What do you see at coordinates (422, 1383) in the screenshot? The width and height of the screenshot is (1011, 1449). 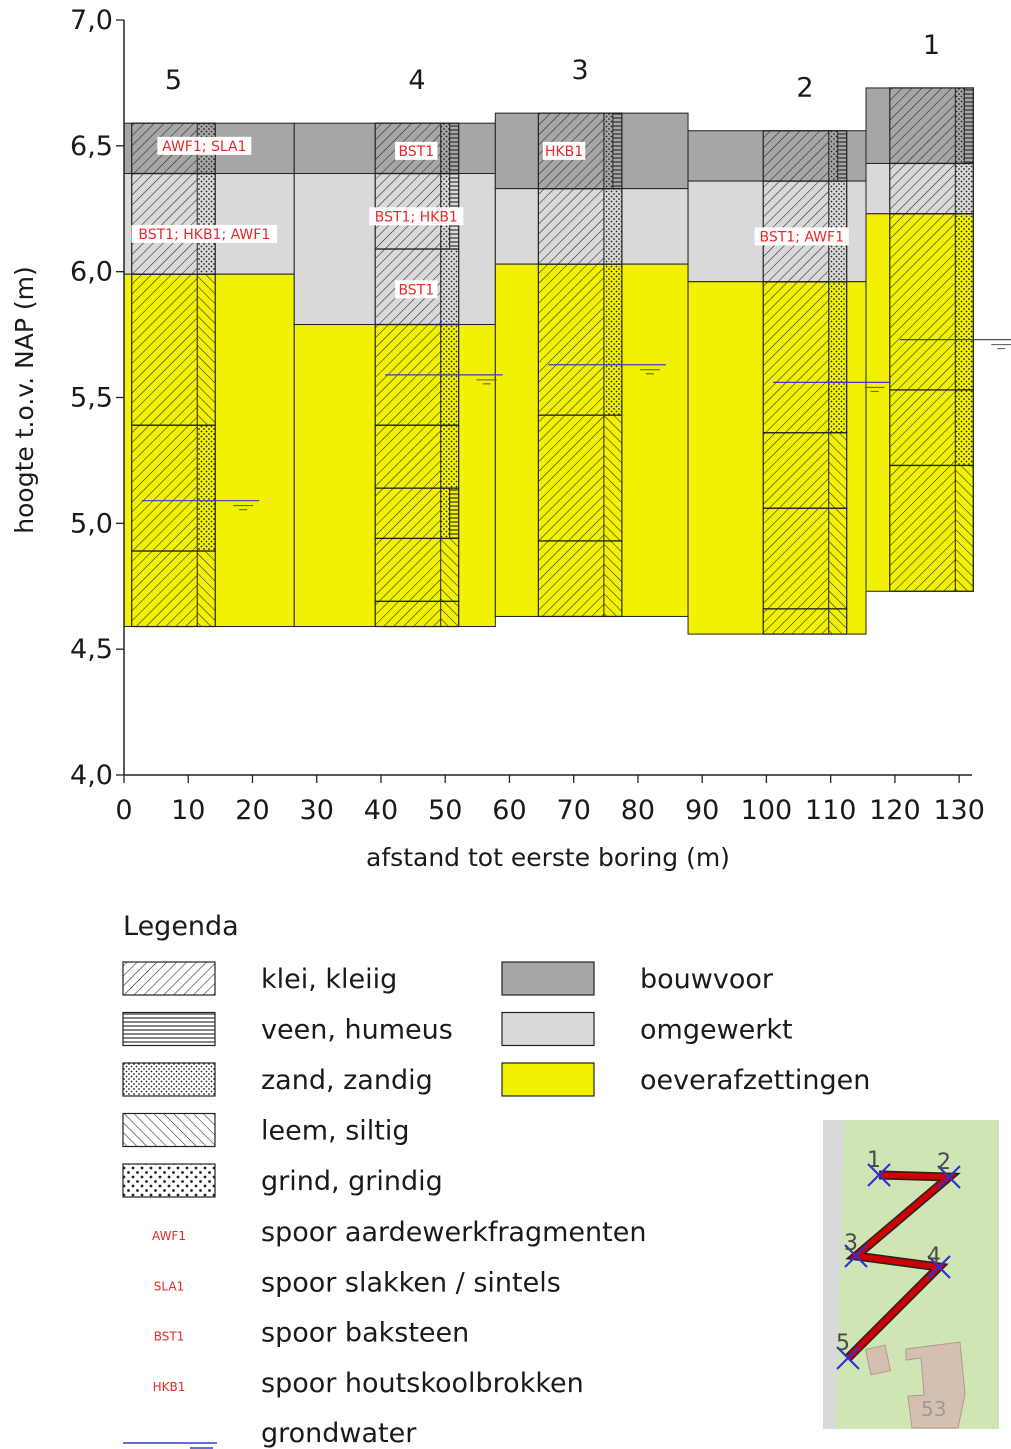 I see `legend-code-label: spoor houtskoolbrokken` at bounding box center [422, 1383].